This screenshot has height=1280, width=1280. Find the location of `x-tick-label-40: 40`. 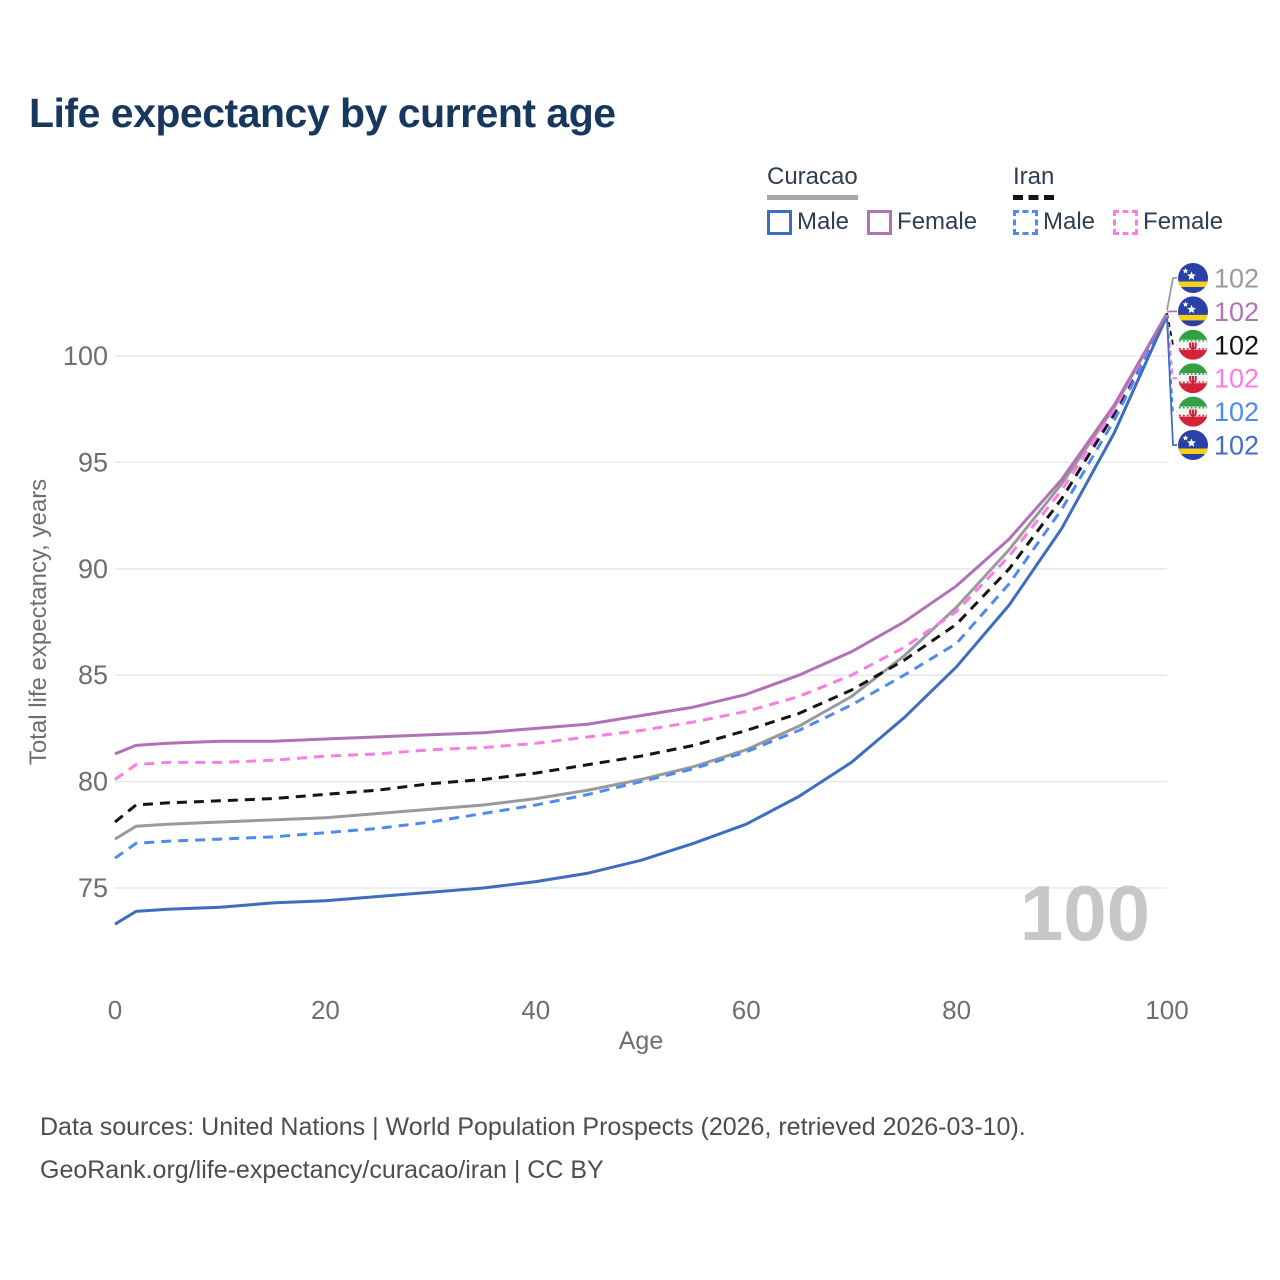

x-tick-label-40: 40 is located at coordinates (535, 1010).